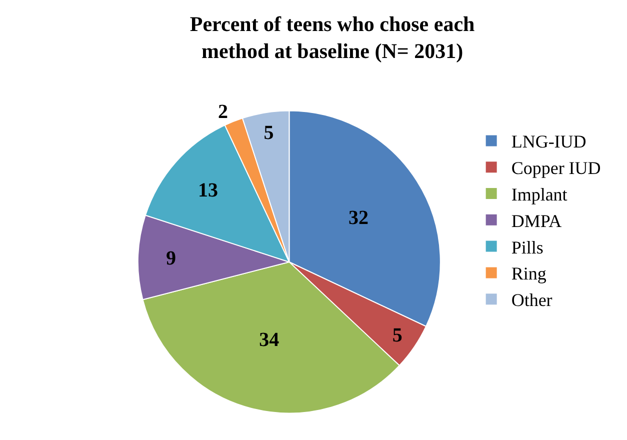  What do you see at coordinates (171, 258) in the screenshot?
I see `data-label: 9` at bounding box center [171, 258].